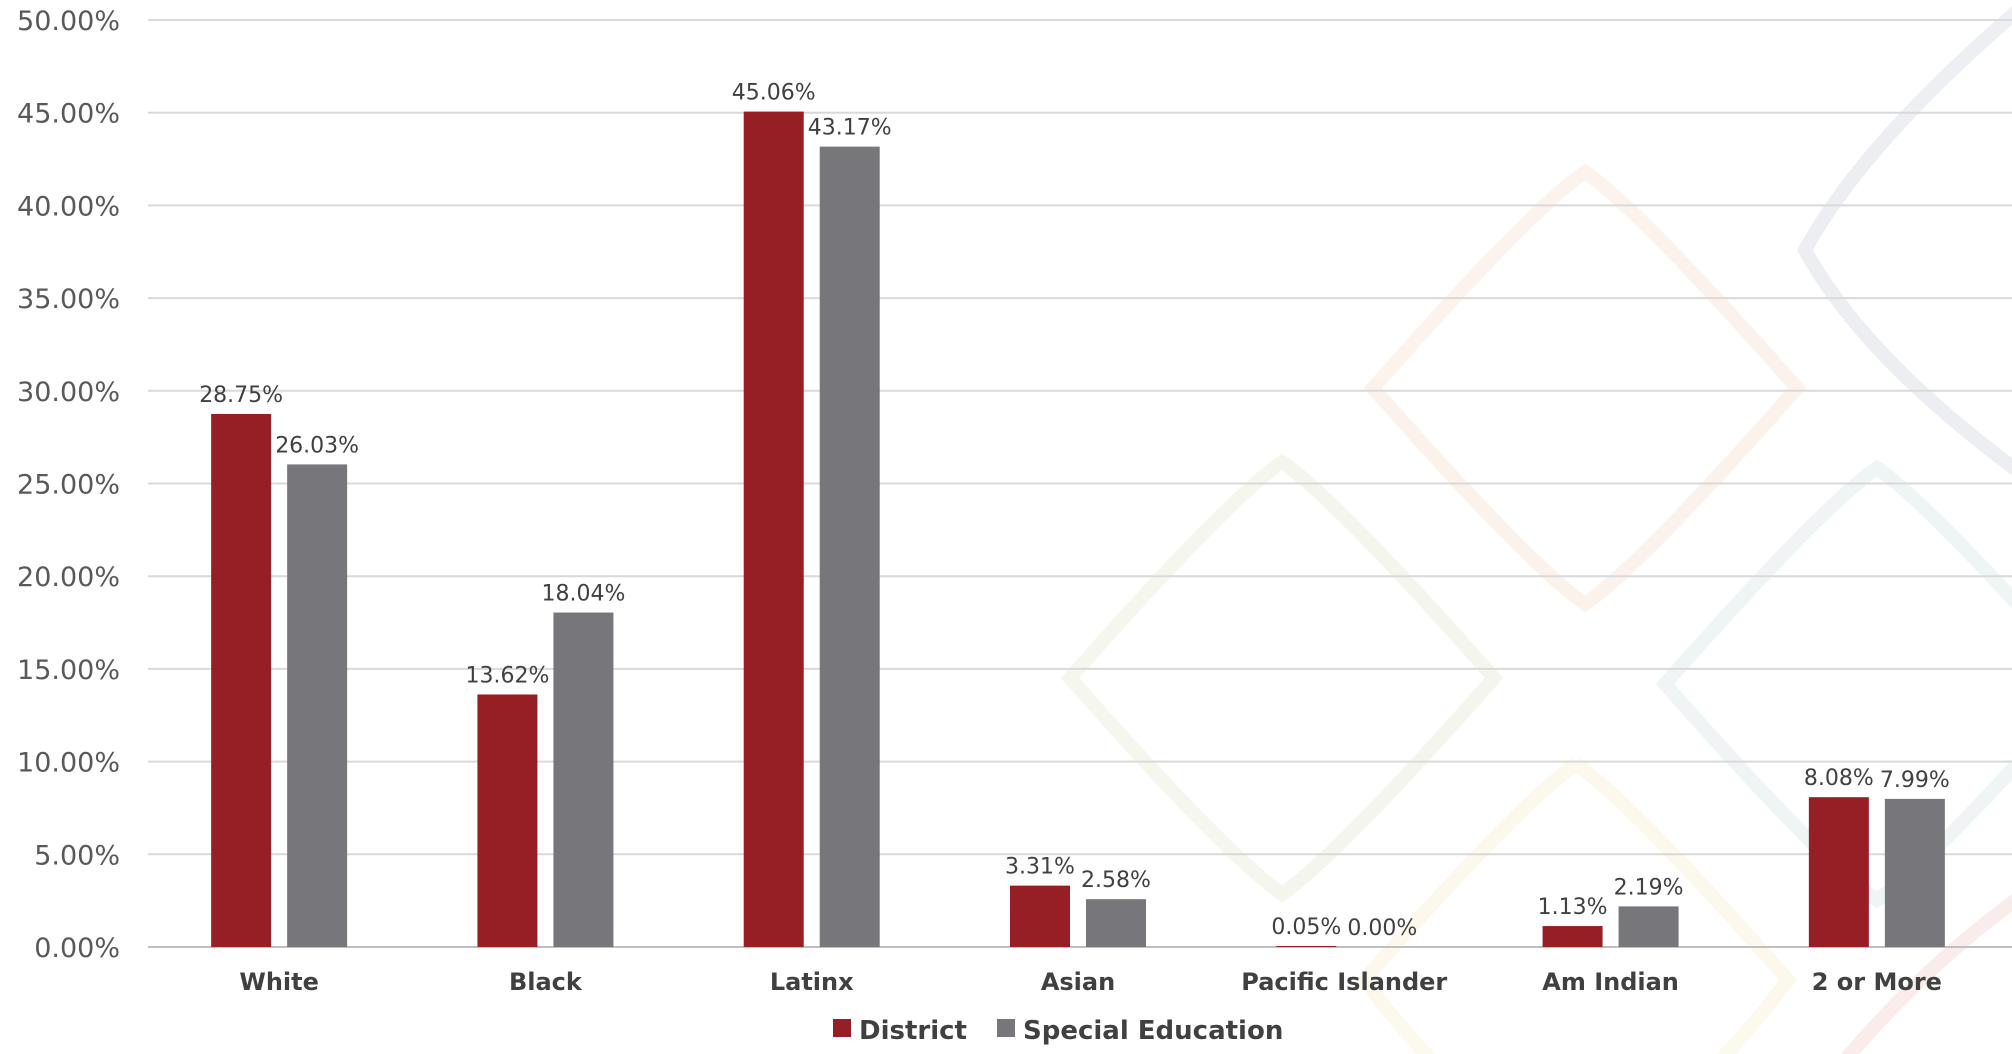 The image size is (2012, 1054). What do you see at coordinates (68, 299) in the screenshot?
I see `y-tick-label: 35.00%` at bounding box center [68, 299].